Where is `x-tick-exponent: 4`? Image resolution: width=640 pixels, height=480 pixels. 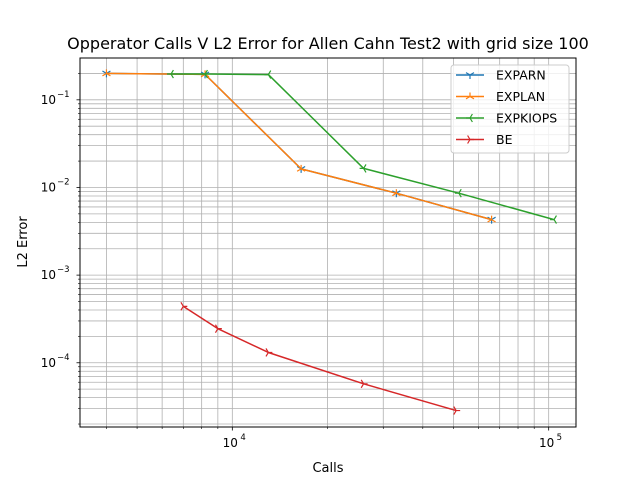
x-tick-exponent: 4 is located at coordinates (242, 438).